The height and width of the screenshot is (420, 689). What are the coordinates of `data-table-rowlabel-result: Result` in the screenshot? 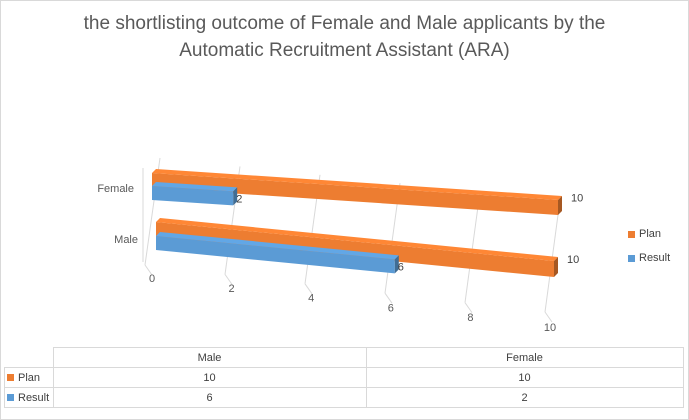 It's located at (34, 397).